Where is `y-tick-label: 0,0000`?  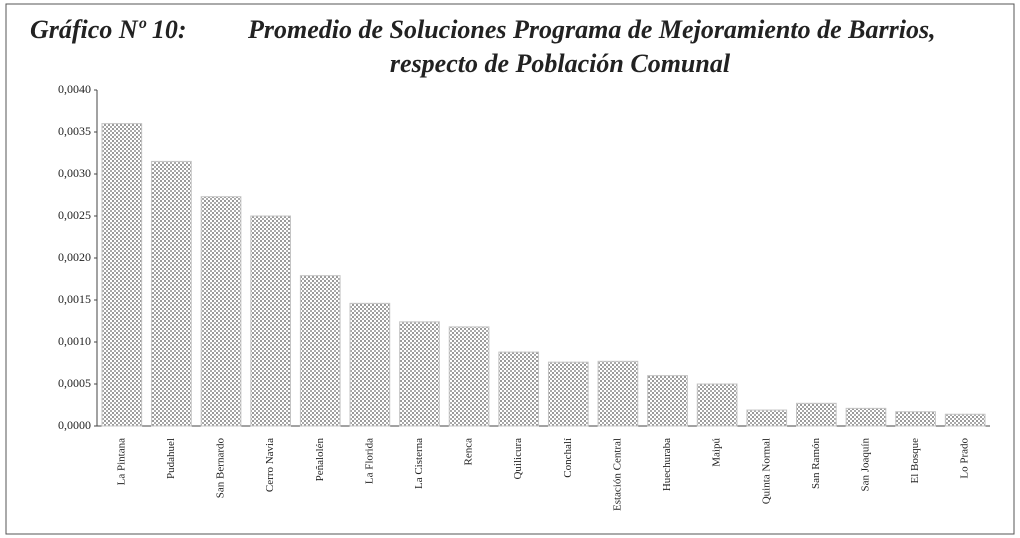 y-tick-label: 0,0000 is located at coordinates (74, 425).